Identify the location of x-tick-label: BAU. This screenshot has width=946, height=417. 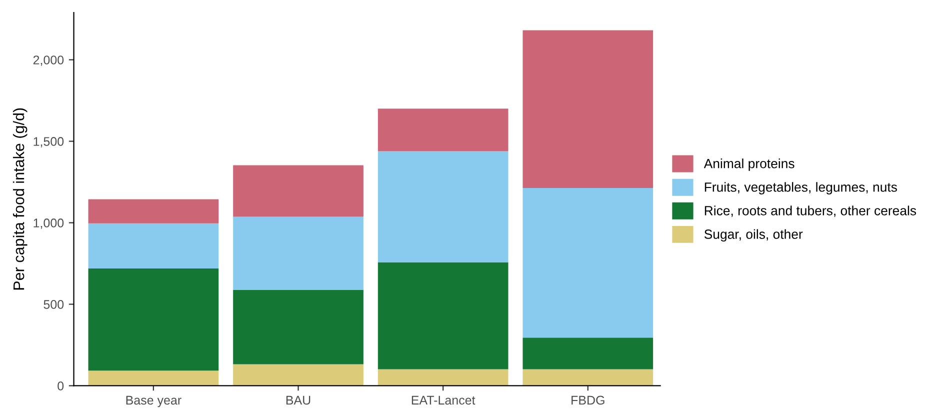
(298, 400).